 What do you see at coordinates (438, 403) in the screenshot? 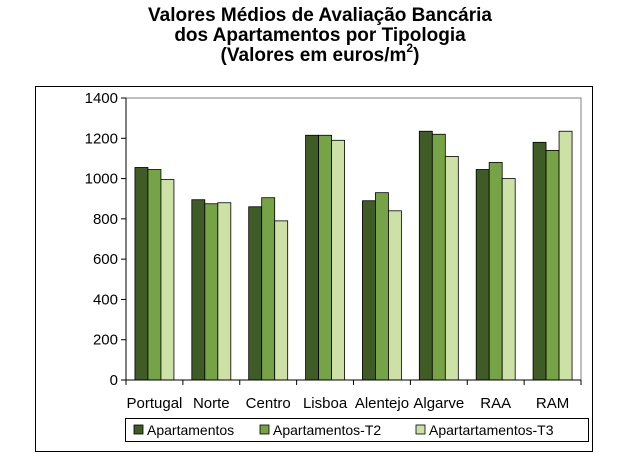
I see `x-tick-label: Algarve` at bounding box center [438, 403].